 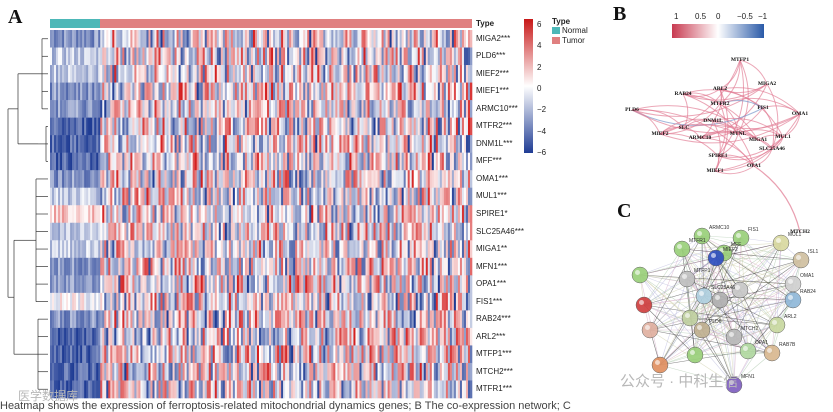 What do you see at coordinates (720, 89) in the screenshot?
I see `network-node-label: ARL2` at bounding box center [720, 89].